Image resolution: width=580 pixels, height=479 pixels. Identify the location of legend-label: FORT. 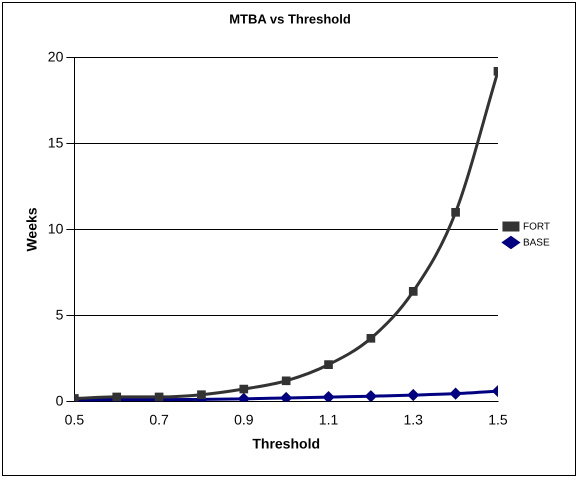
(536, 226).